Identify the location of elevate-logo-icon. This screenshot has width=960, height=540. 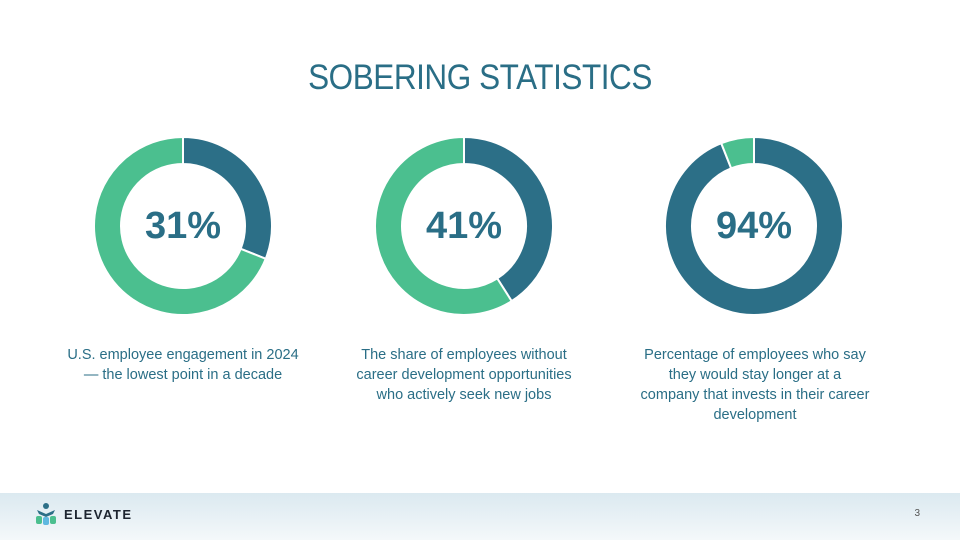
(46, 514).